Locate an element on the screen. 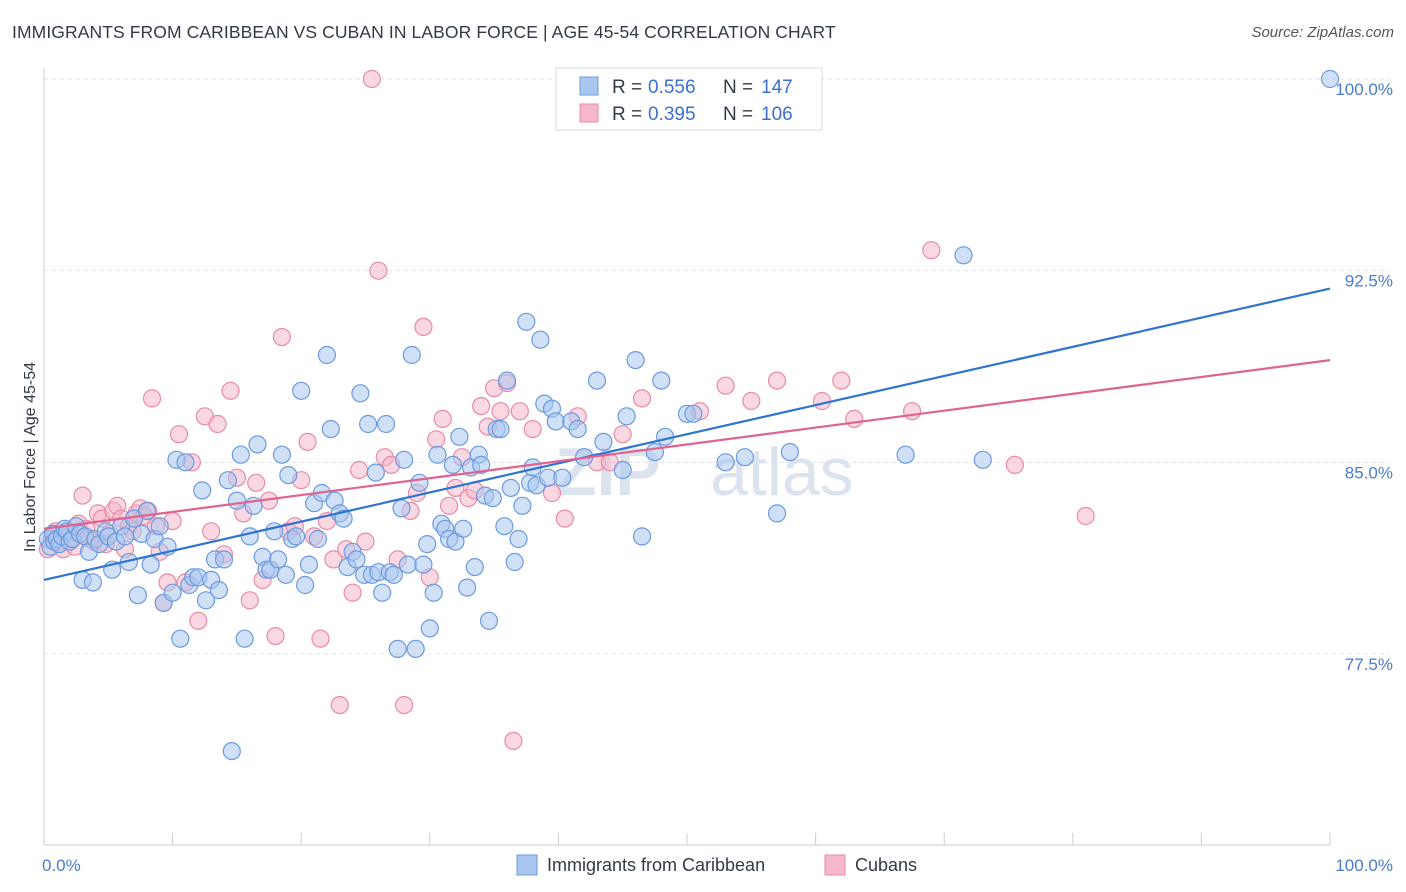  stats-legend-n-value-blue: 147 is located at coordinates (777, 87).